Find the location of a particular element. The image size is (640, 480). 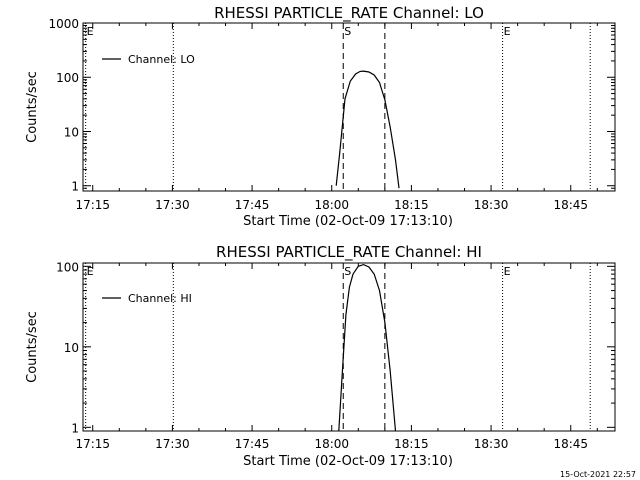

plot-timestamp: 15-Oct-2021 22:57 is located at coordinates (598, 474).